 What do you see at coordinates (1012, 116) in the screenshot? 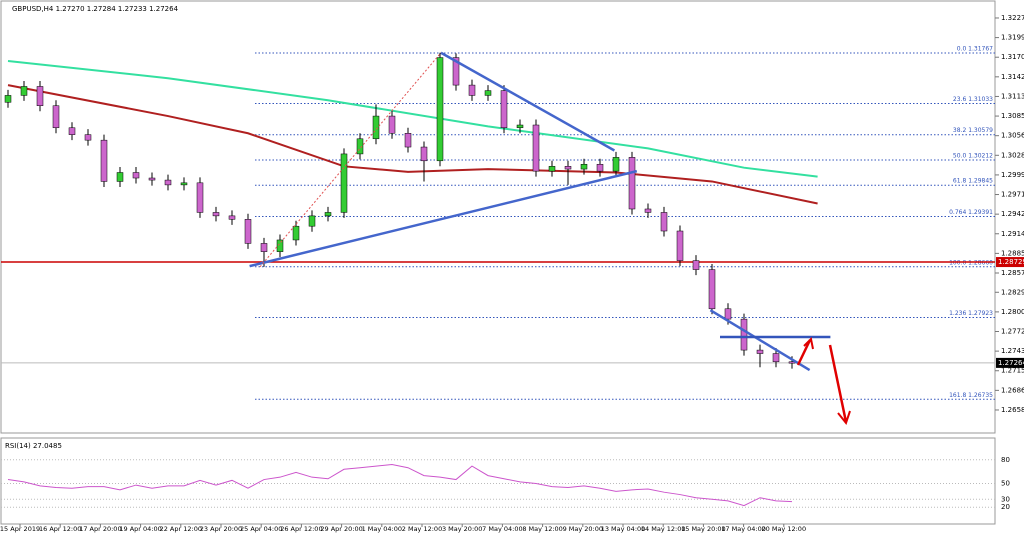
I see `y-tick-label: 1.30850` at bounding box center [1012, 116].